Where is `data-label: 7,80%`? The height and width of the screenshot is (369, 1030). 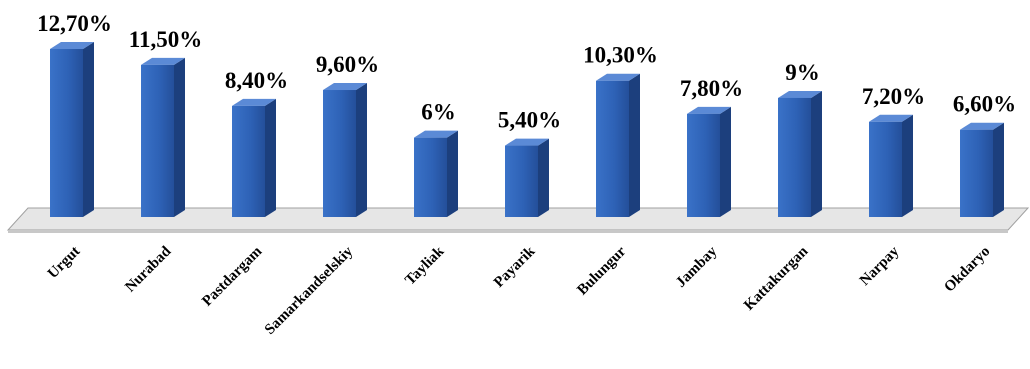 data-label: 7,80% is located at coordinates (711, 88).